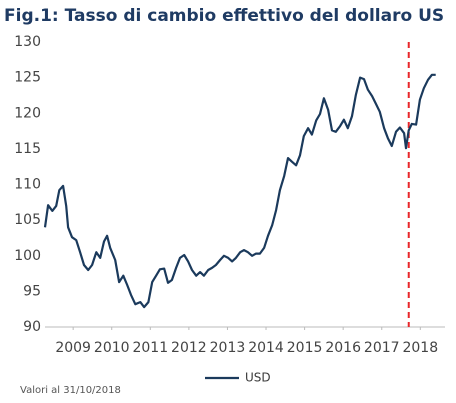 The width and height of the screenshot is (456, 403). I want to click on x-tick-label: 2013, so click(228, 348).